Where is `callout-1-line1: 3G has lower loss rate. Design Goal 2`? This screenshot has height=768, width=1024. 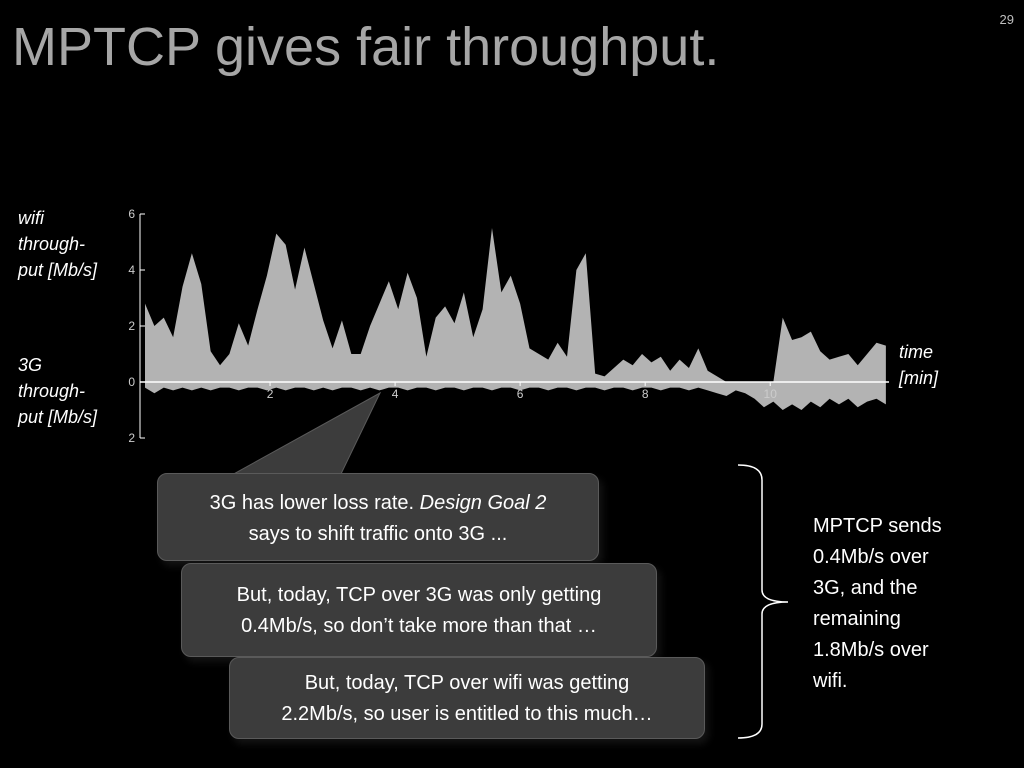 callout-1-line1: 3G has lower loss rate. Design Goal 2 is located at coordinates (378, 503).